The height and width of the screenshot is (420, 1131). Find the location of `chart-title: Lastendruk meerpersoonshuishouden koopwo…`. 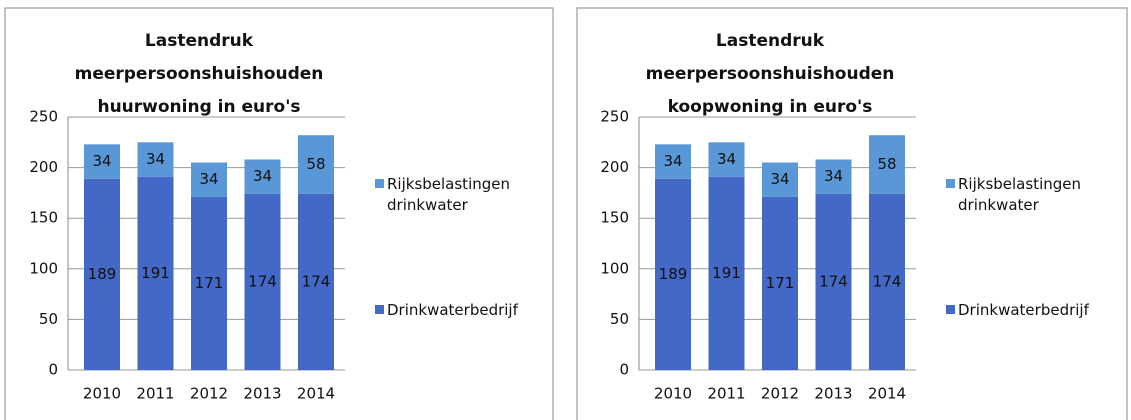

chart-title: Lastendruk meerpersoonshuishouden koopwo… is located at coordinates (770, 74).